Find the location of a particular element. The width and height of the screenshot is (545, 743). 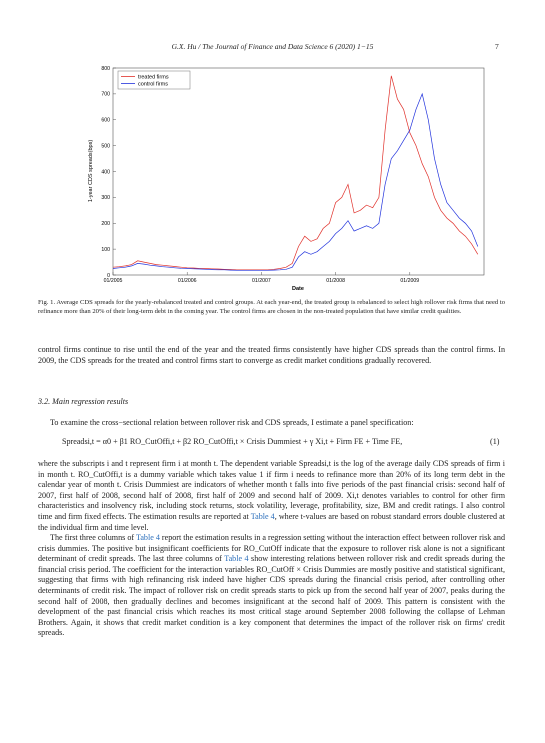

y-tick-label: 100 is located at coordinates (105, 250).